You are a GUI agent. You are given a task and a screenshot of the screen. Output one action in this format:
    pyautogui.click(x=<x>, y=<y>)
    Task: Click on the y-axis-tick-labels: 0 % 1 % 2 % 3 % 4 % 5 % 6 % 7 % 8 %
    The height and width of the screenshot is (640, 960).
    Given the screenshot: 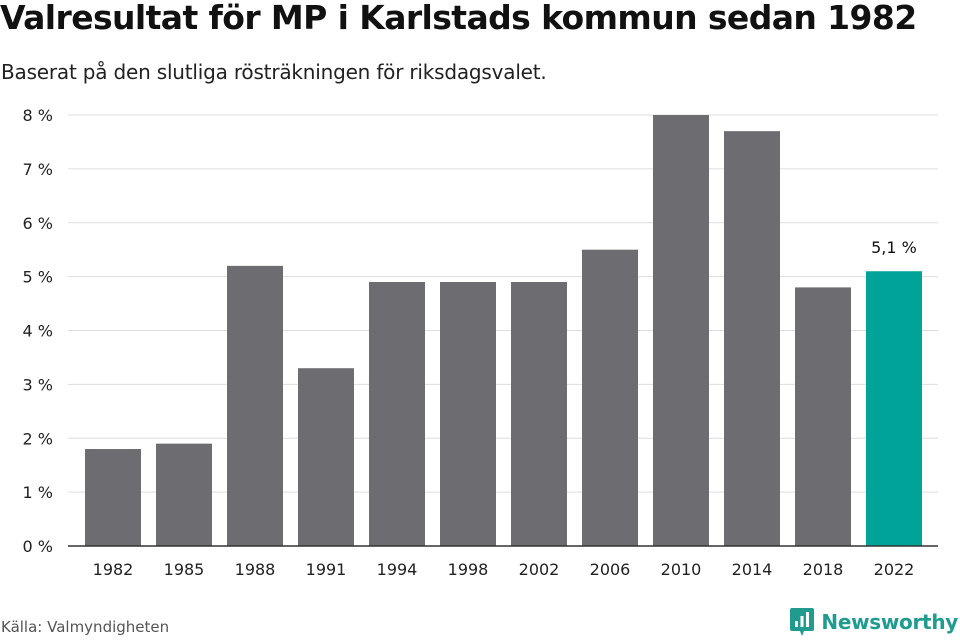 What is the action you would take?
    pyautogui.click(x=38, y=331)
    